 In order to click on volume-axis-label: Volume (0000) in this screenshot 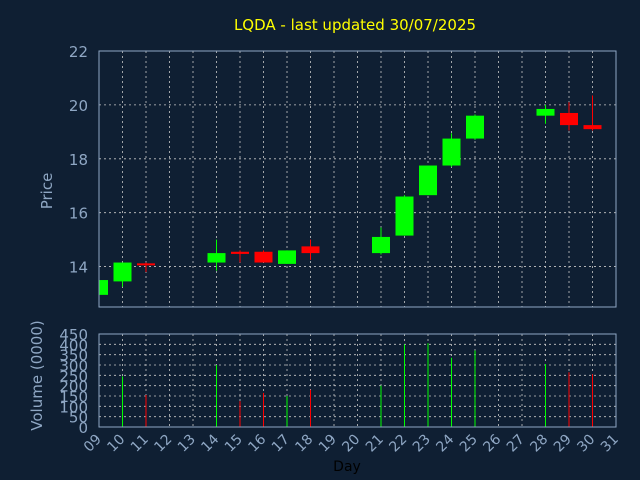, I will do `click(37, 375)`.